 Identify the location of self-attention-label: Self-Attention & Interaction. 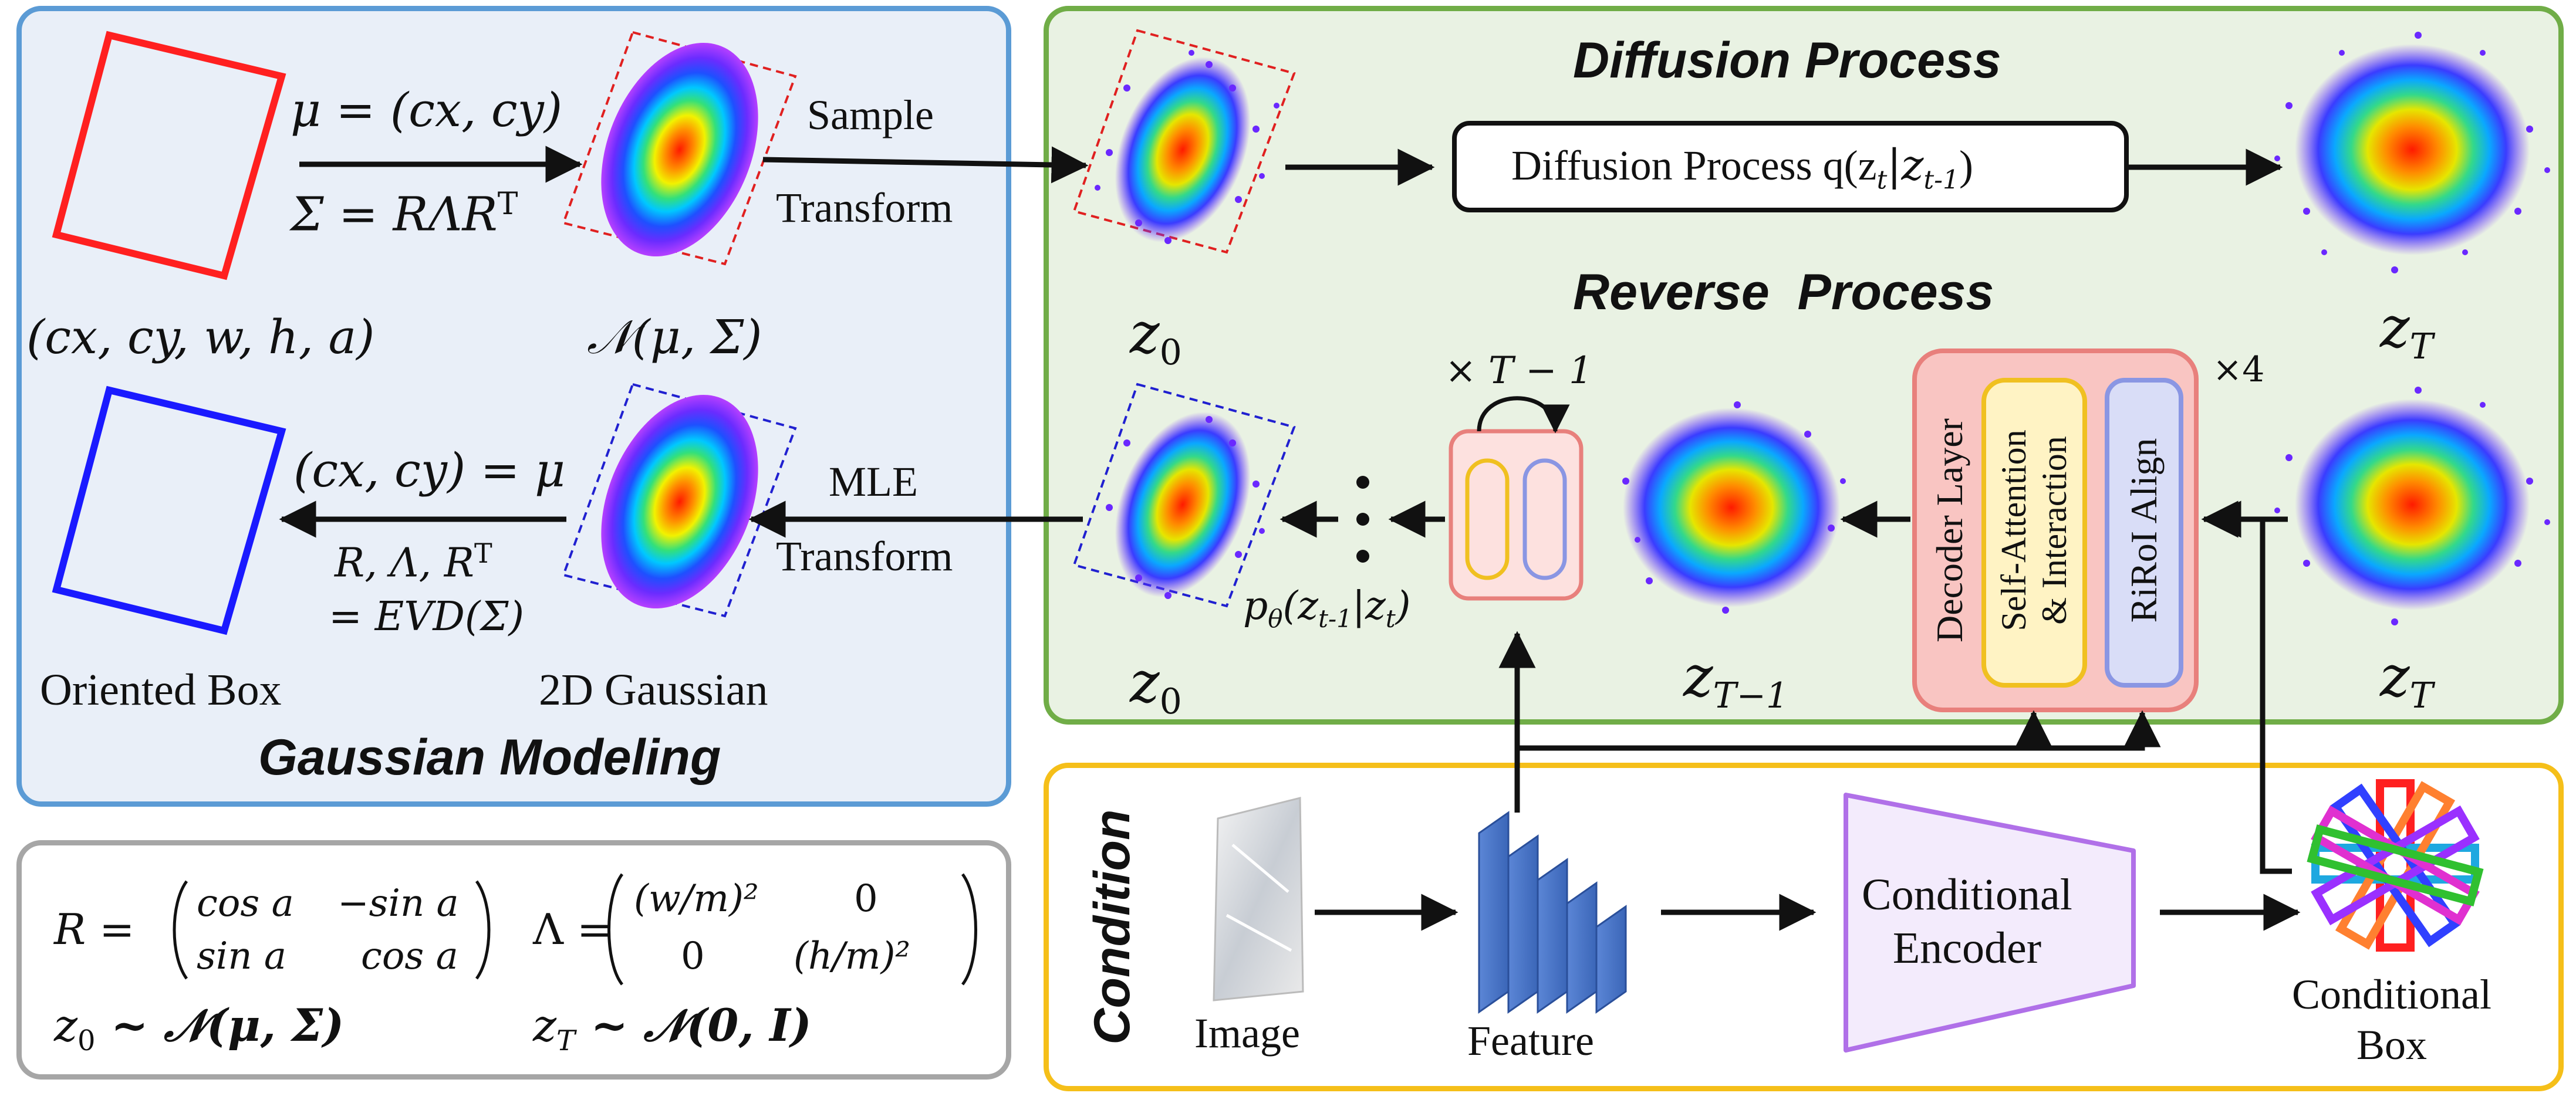
(2034, 530).